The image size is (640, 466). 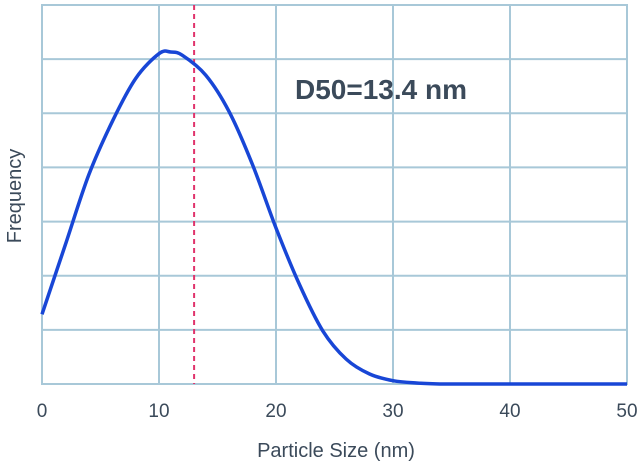 I want to click on d50-annotation: D50=13.4 nm, so click(x=381, y=89).